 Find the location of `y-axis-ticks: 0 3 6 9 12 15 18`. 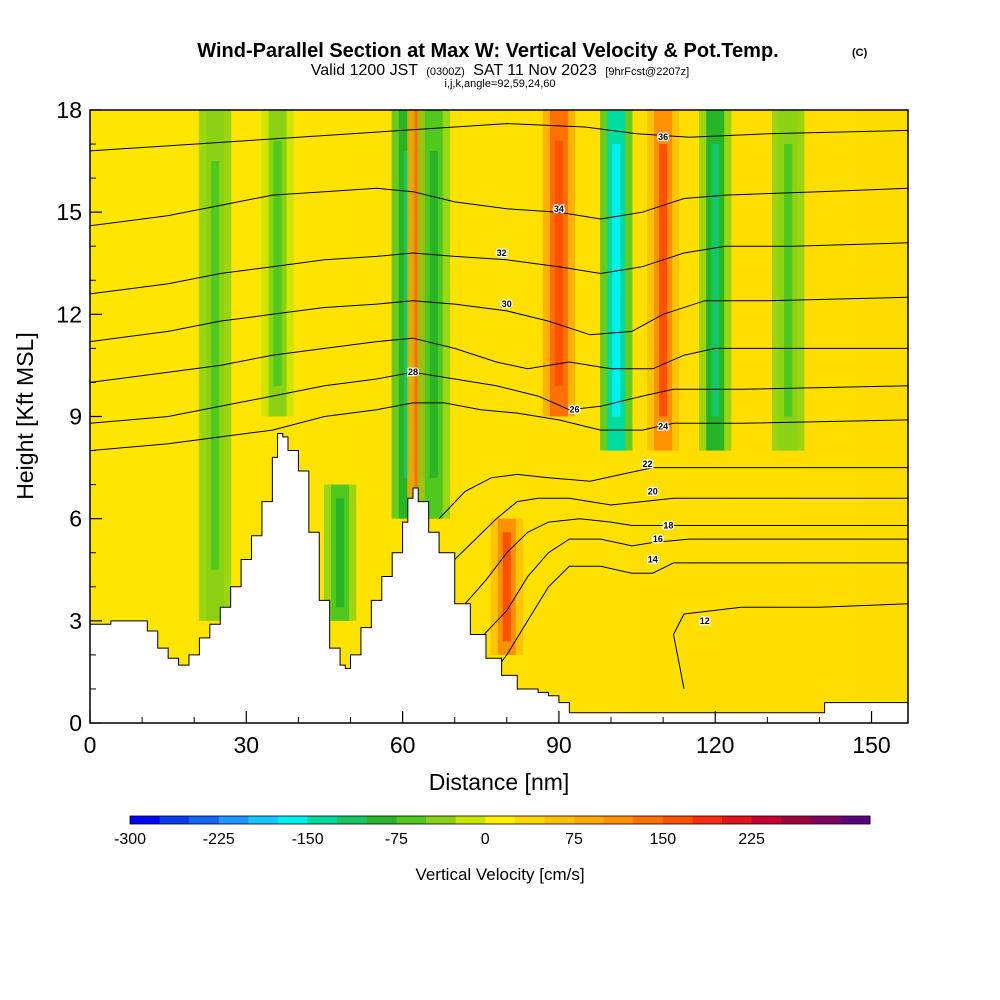

y-axis-ticks: 0 3 6 9 12 15 18 is located at coordinates (79, 416).